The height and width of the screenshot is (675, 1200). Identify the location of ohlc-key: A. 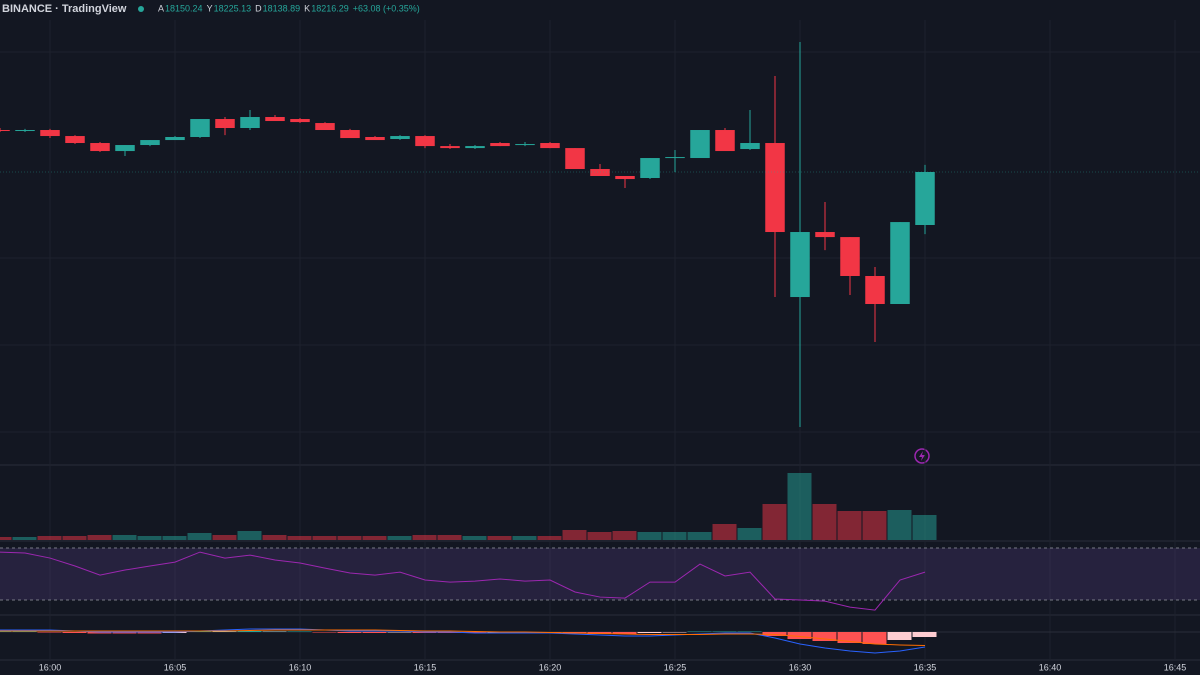
(161, 8).